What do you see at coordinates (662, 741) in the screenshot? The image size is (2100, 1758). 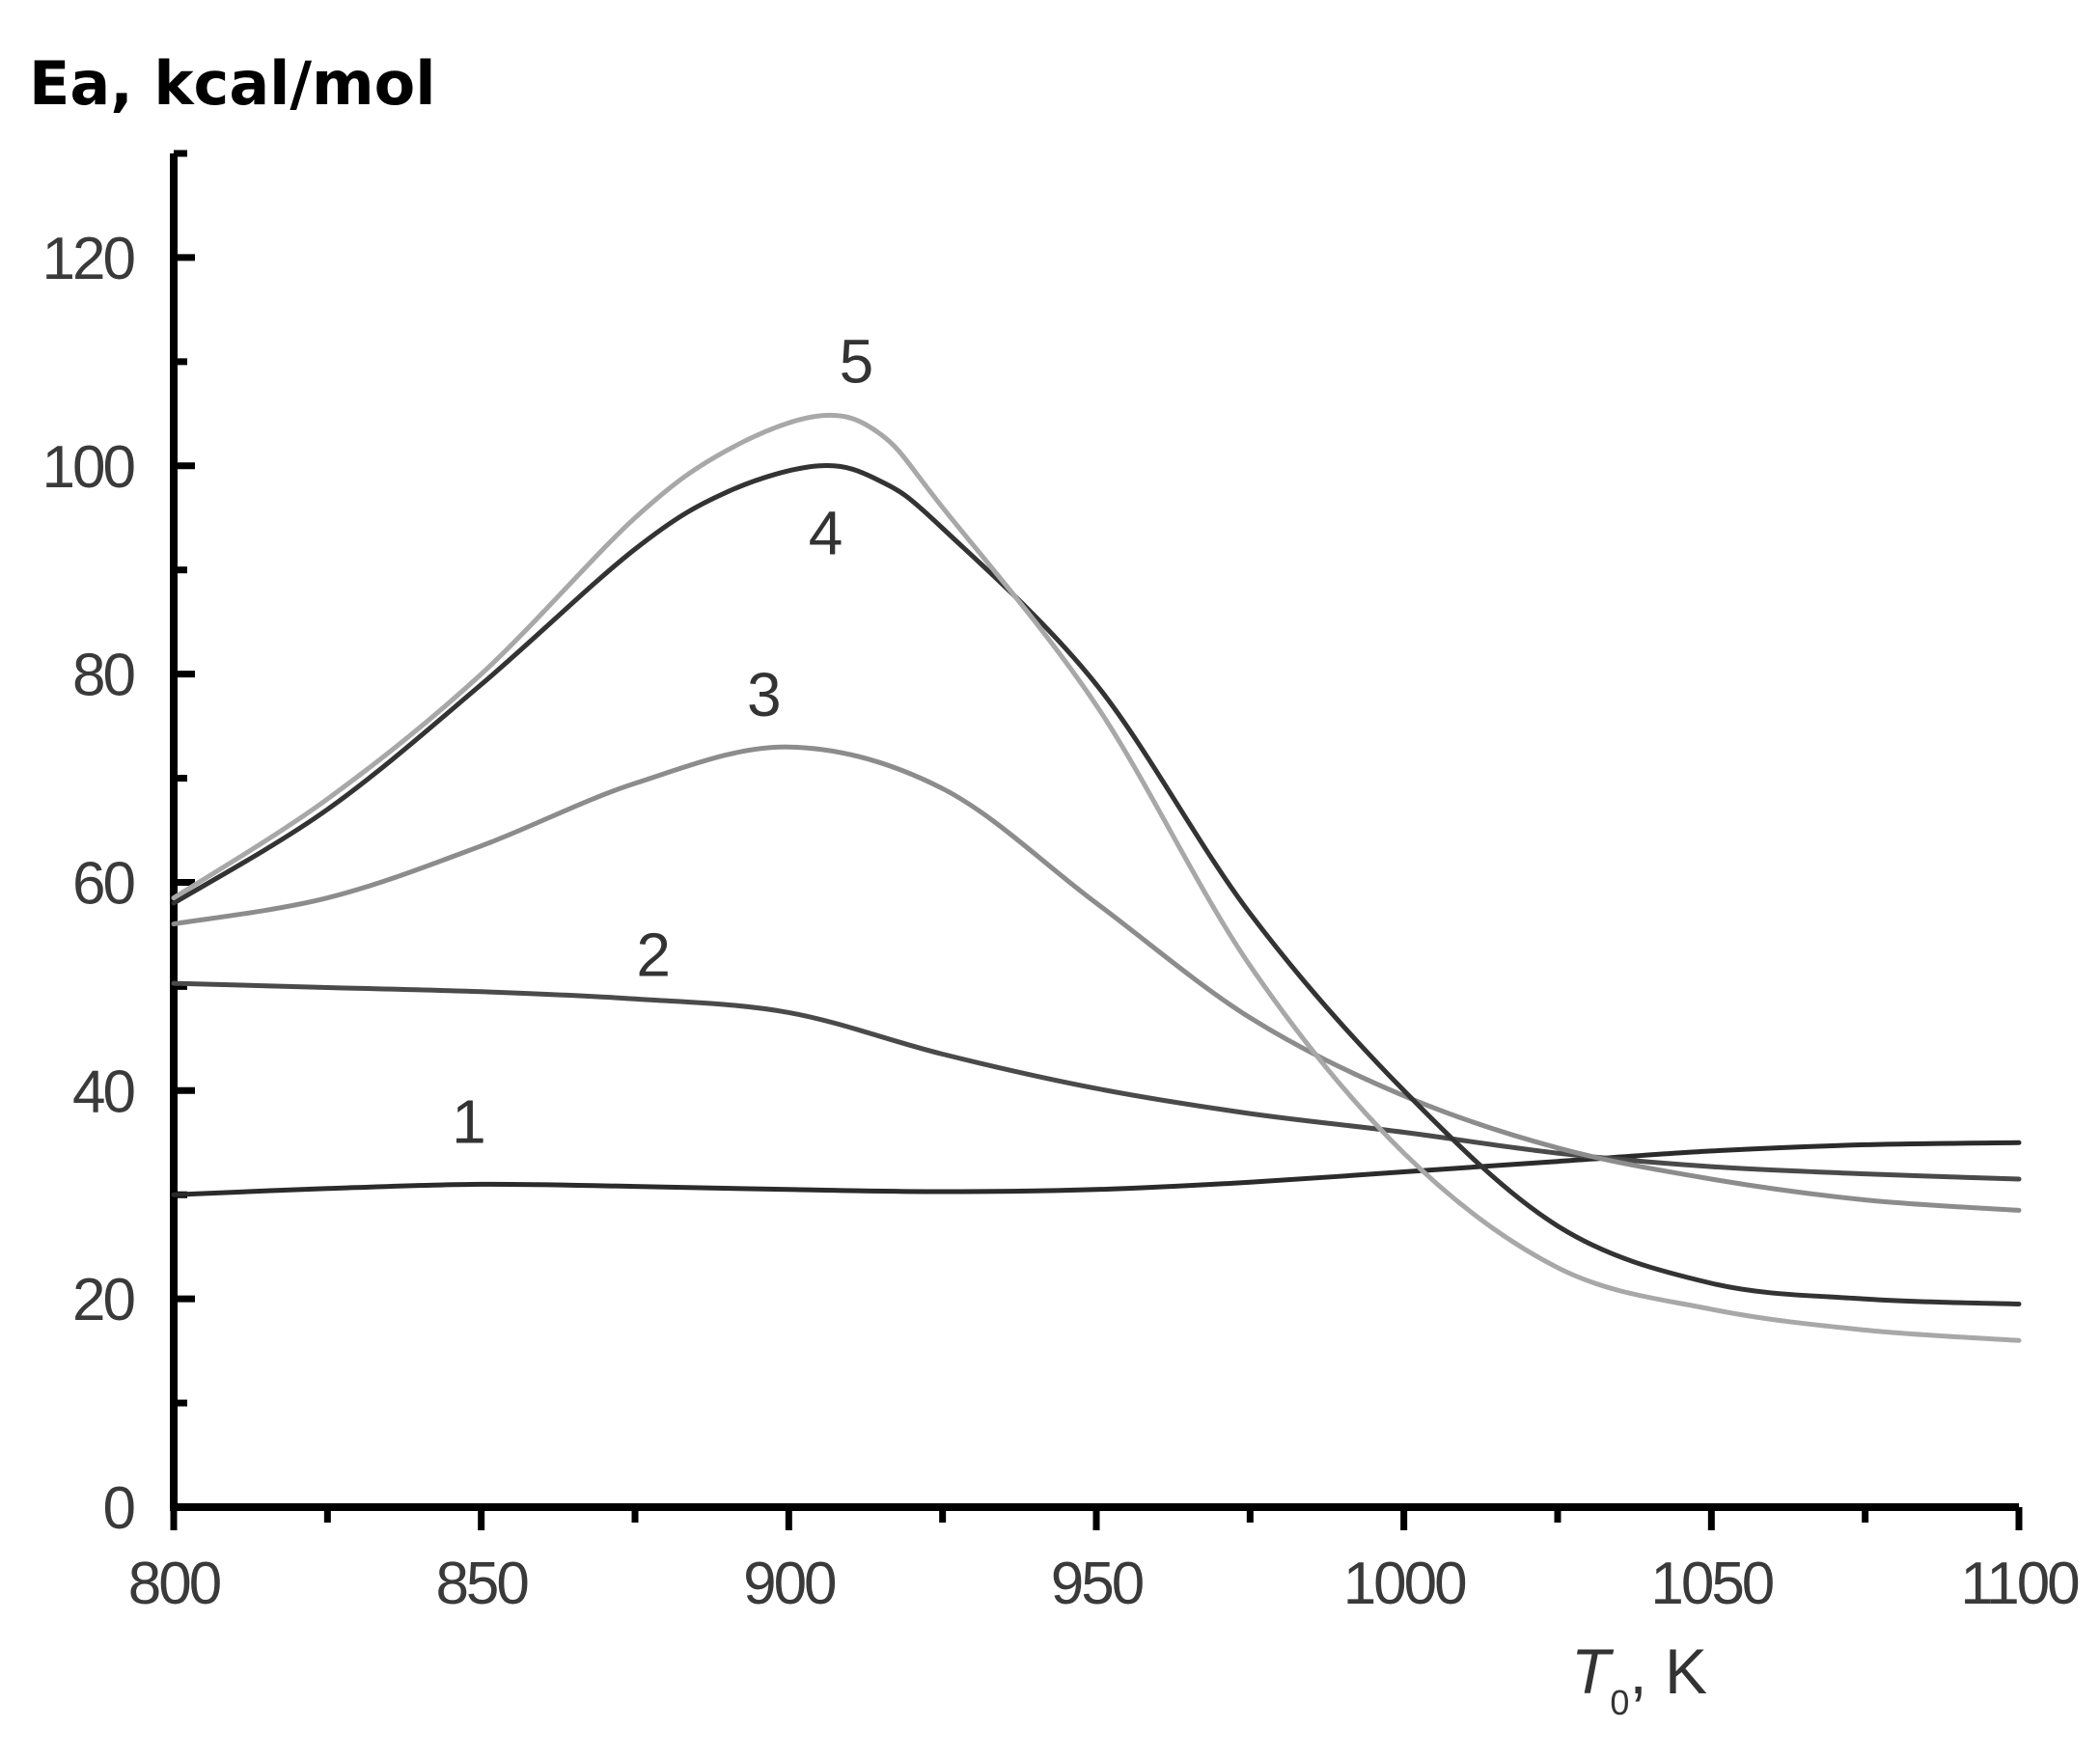 I see `labels-layer: 1 2 3 4 5` at bounding box center [662, 741].